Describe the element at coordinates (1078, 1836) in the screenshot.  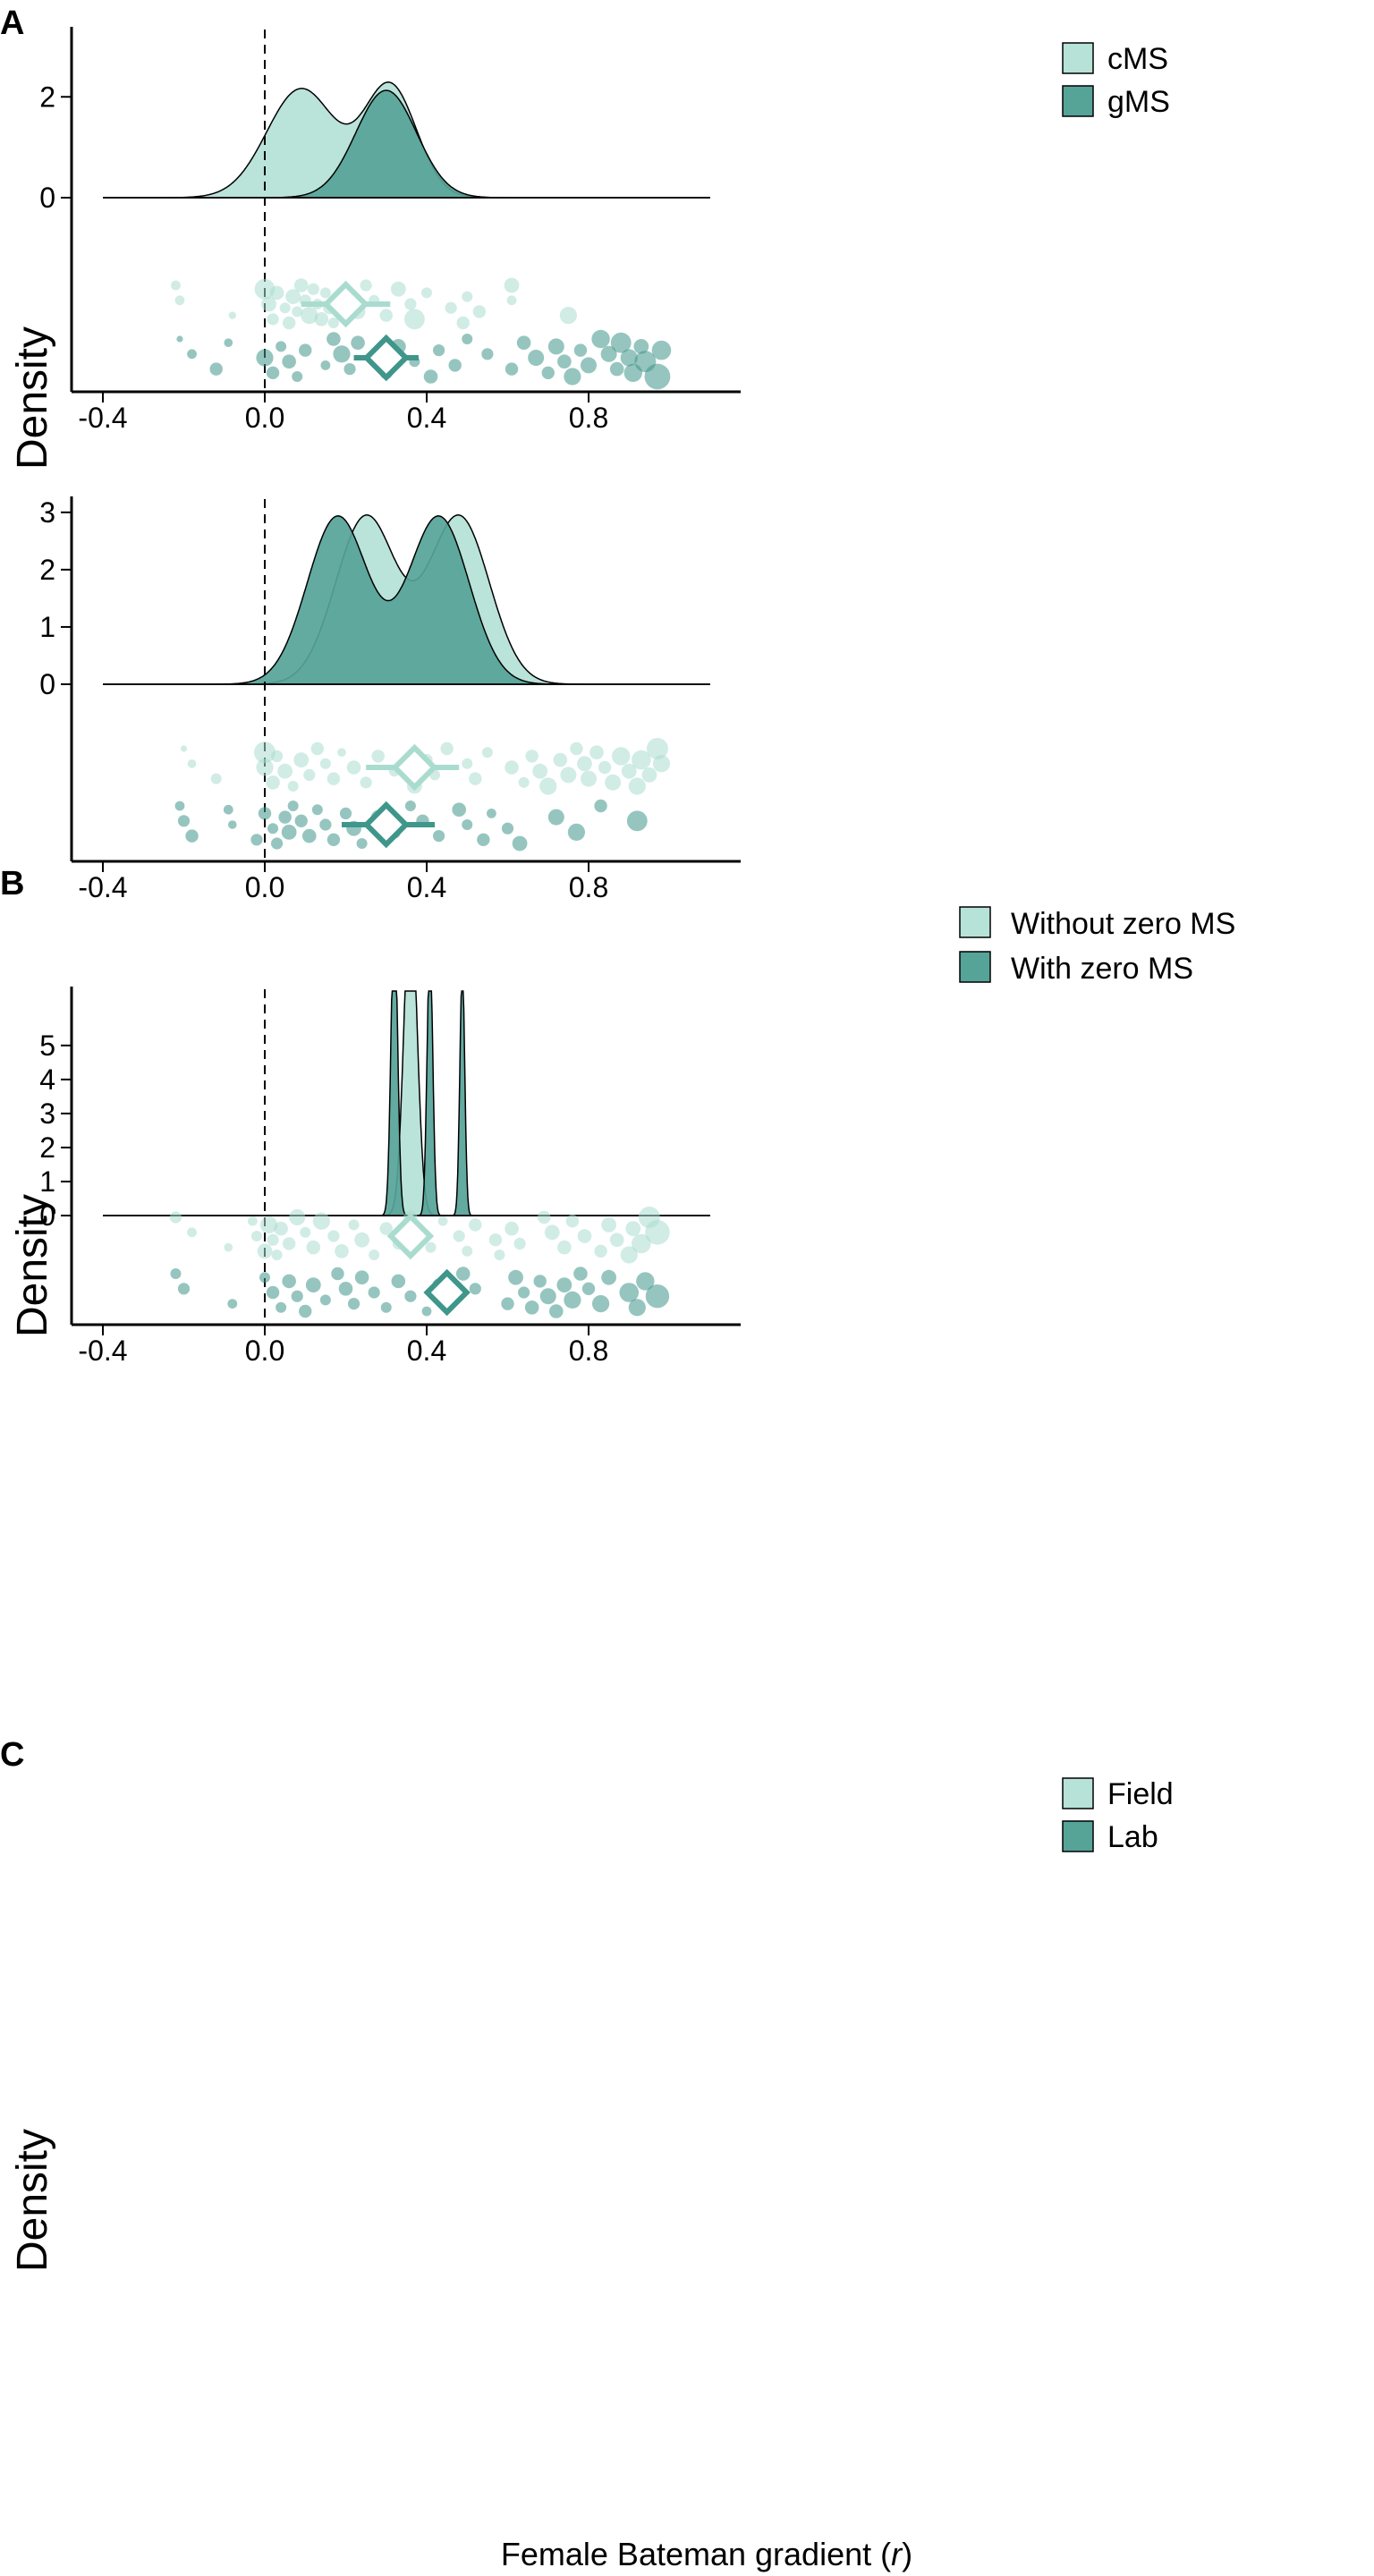
I see `legend-swatch-lab` at that location.